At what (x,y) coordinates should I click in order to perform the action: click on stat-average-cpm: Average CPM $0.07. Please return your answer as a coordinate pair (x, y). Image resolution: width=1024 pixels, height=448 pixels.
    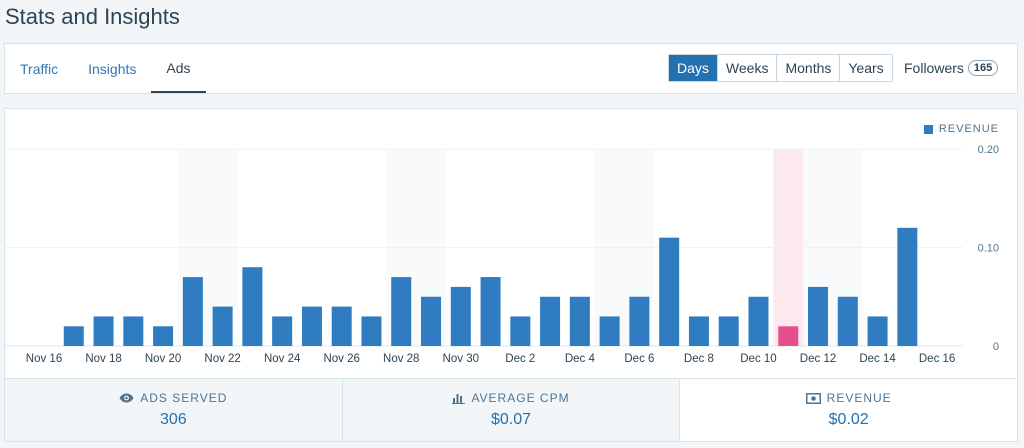
    Looking at the image, I should click on (511, 410).